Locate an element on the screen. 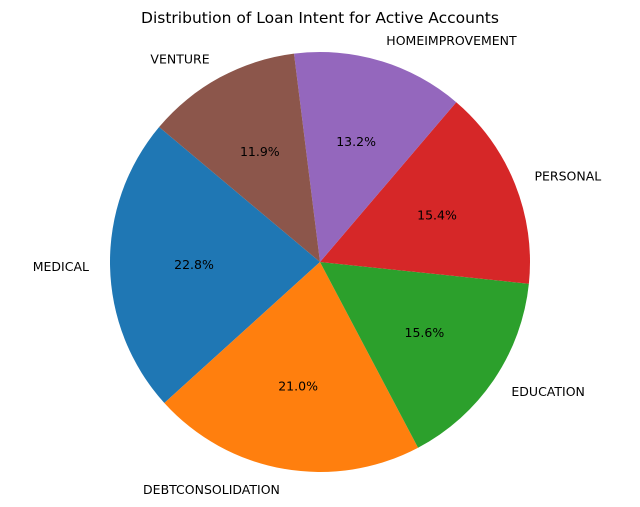  category-label-debtconsolidation: DEBTCONSOLIDATION is located at coordinates (211, 489).